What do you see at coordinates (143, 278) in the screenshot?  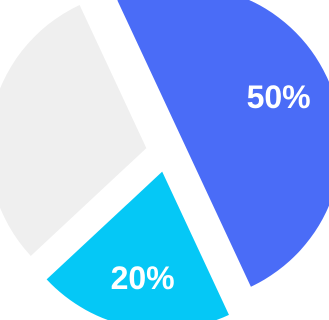 I see `slice-label-20-percent: 20%` at bounding box center [143, 278].